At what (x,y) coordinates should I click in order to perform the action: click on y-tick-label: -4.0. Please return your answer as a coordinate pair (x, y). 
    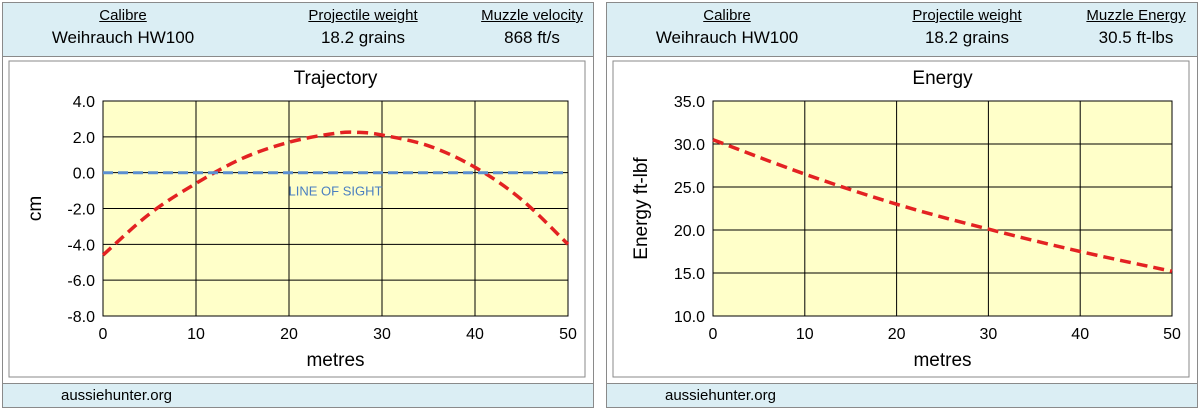
    Looking at the image, I should click on (81, 245).